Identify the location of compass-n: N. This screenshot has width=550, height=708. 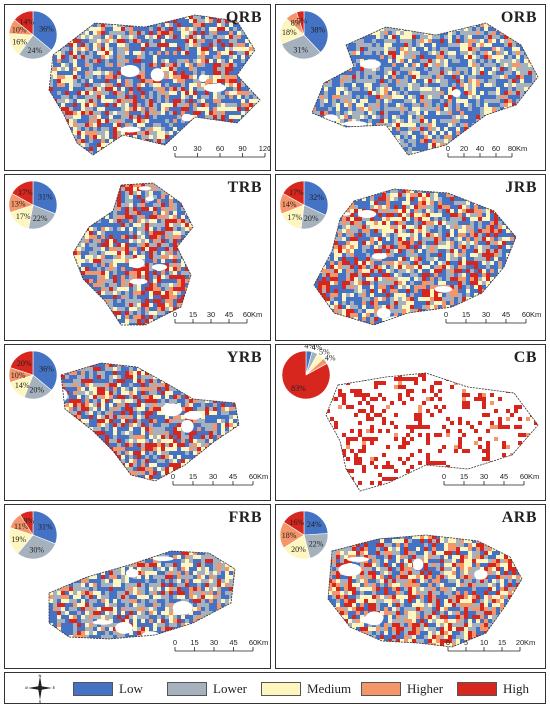
(40, 675).